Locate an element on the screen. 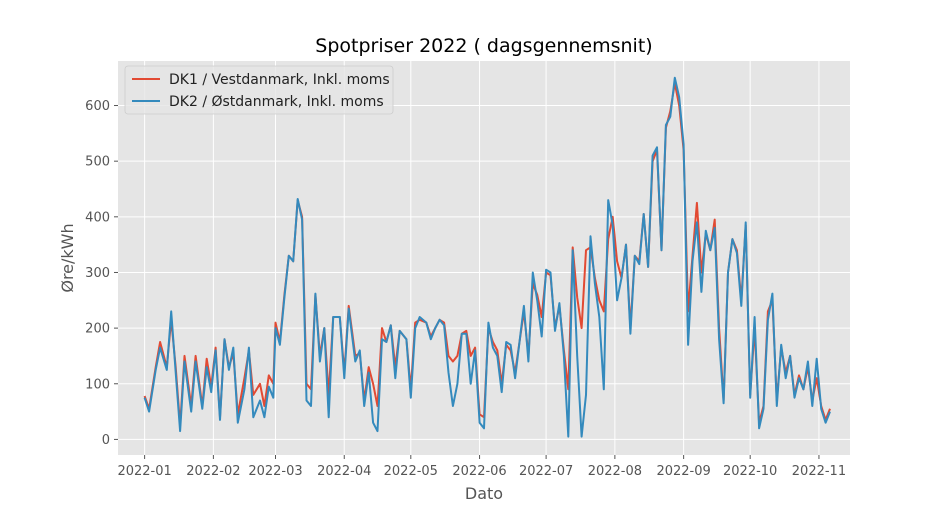  x-axis-label: Dato is located at coordinates (484, 493).